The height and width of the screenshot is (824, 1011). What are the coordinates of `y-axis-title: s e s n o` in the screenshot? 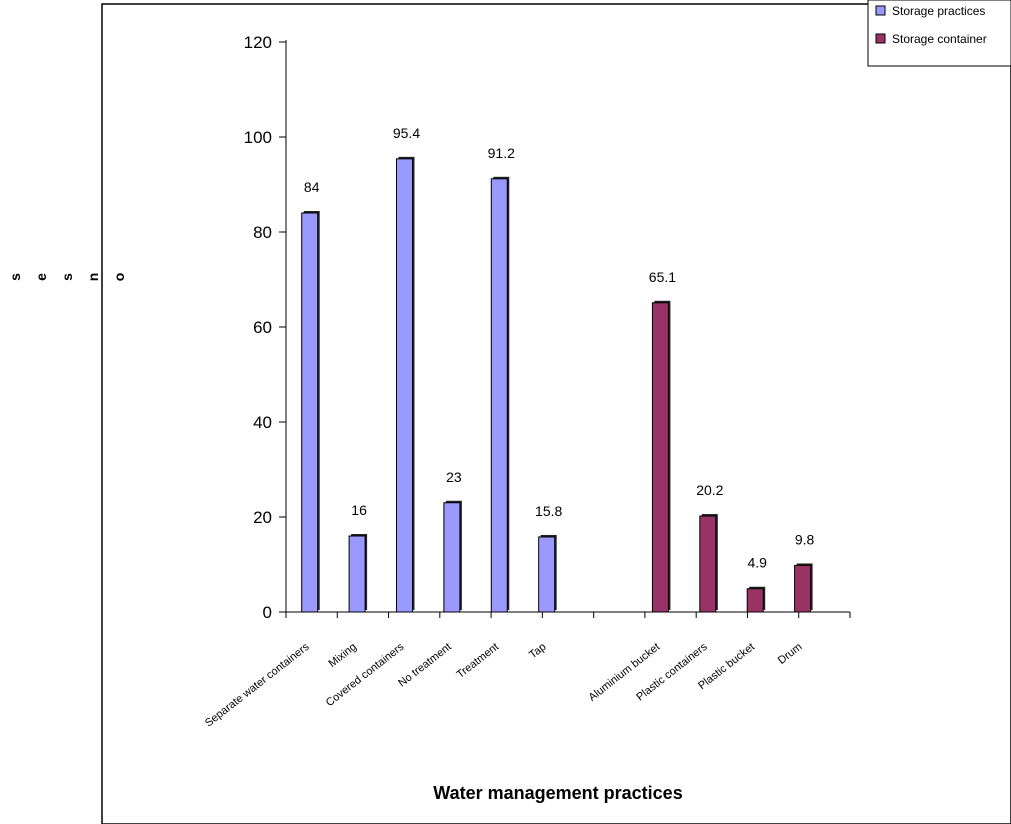 It's located at (67, 277).